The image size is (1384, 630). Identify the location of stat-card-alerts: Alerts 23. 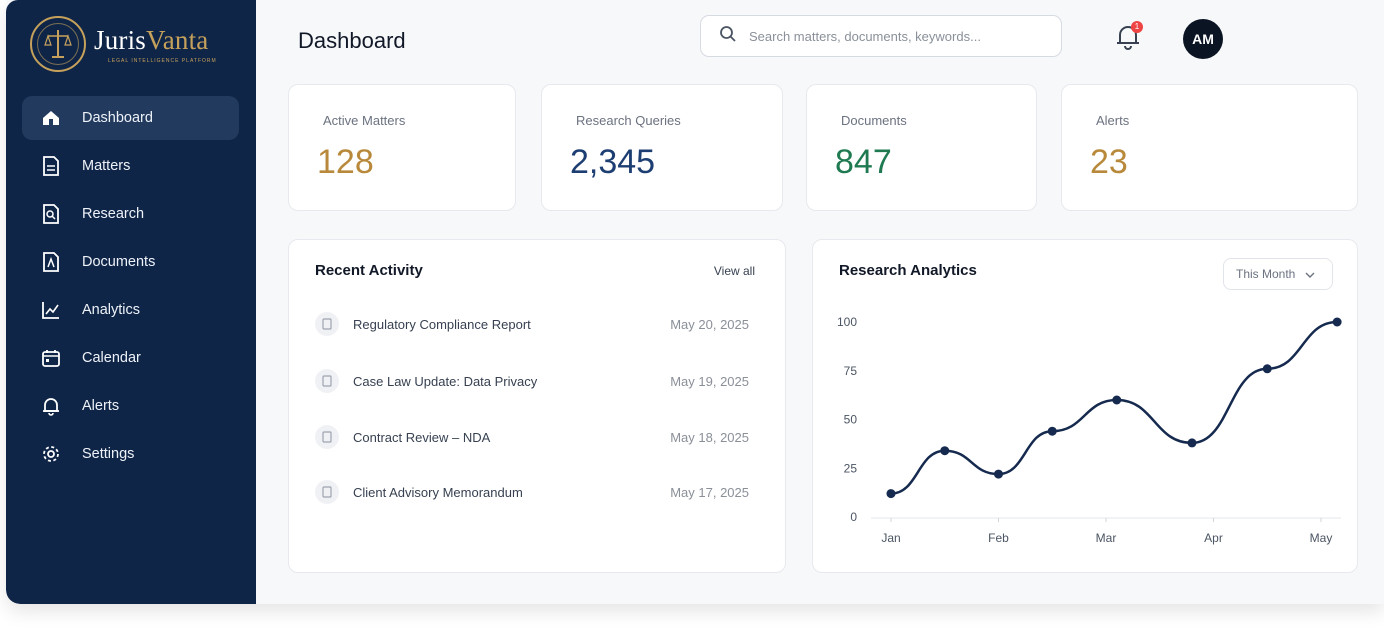
(1209, 147).